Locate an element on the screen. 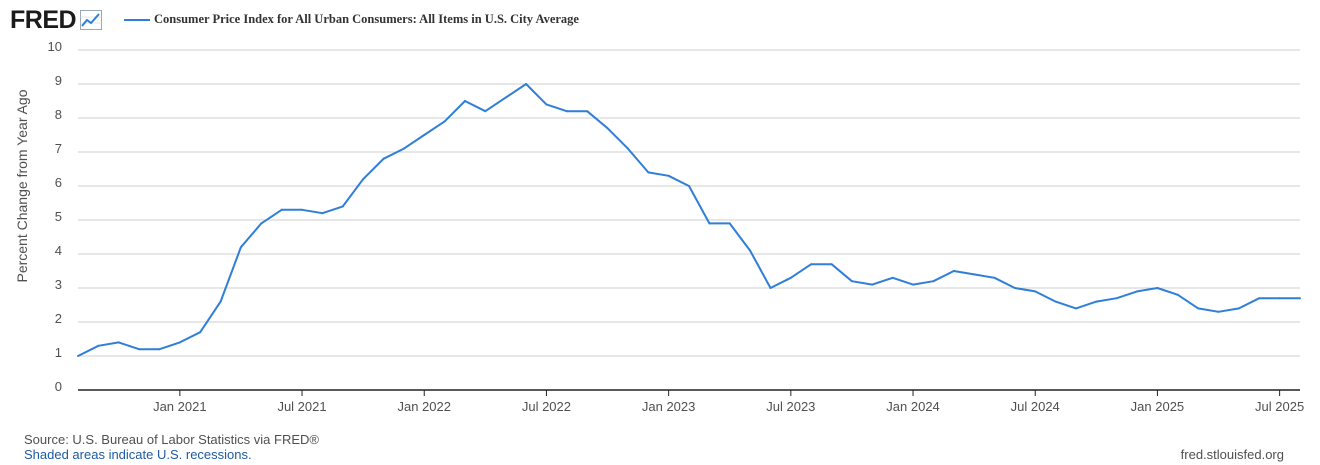  fred-logo: FRED is located at coordinates (56, 20).